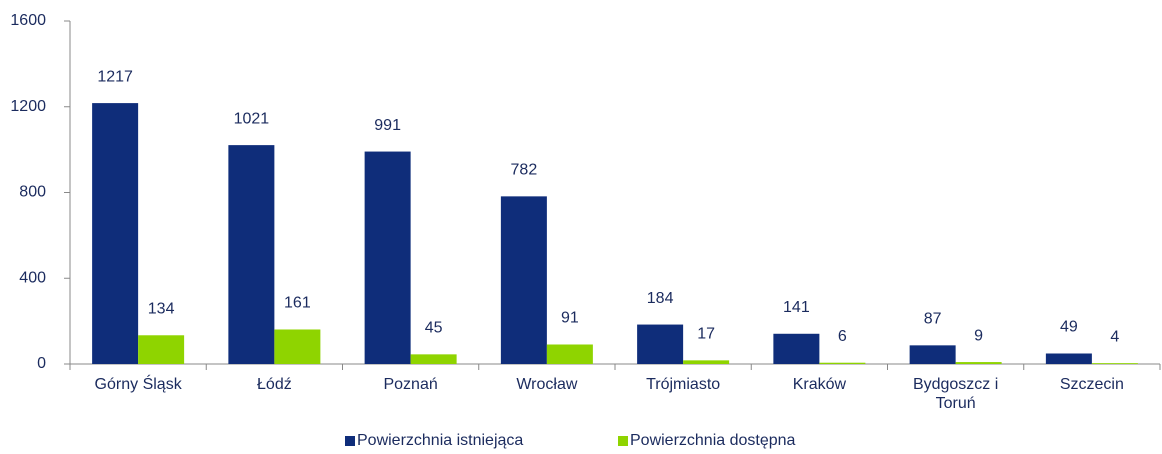 Image resolution: width=1162 pixels, height=454 pixels. Describe the element at coordinates (32, 192) in the screenshot. I see `y-tick-label: 800` at that location.